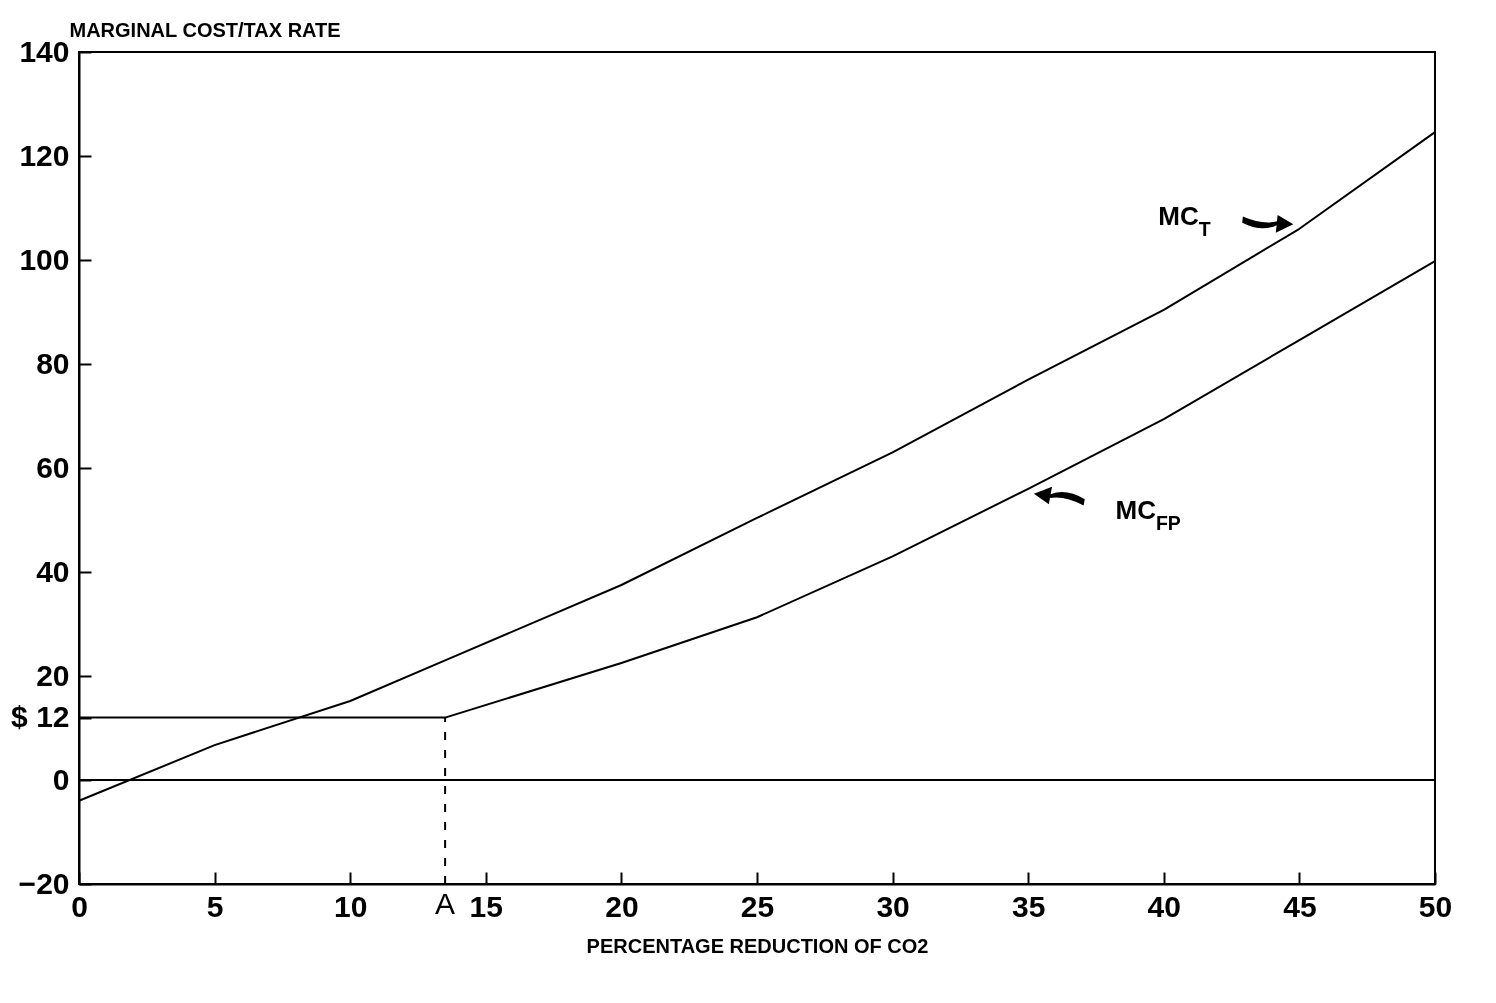 The image size is (1496, 1003). What do you see at coordinates (445, 903) in the screenshot?
I see `ref-line-label: A` at bounding box center [445, 903].